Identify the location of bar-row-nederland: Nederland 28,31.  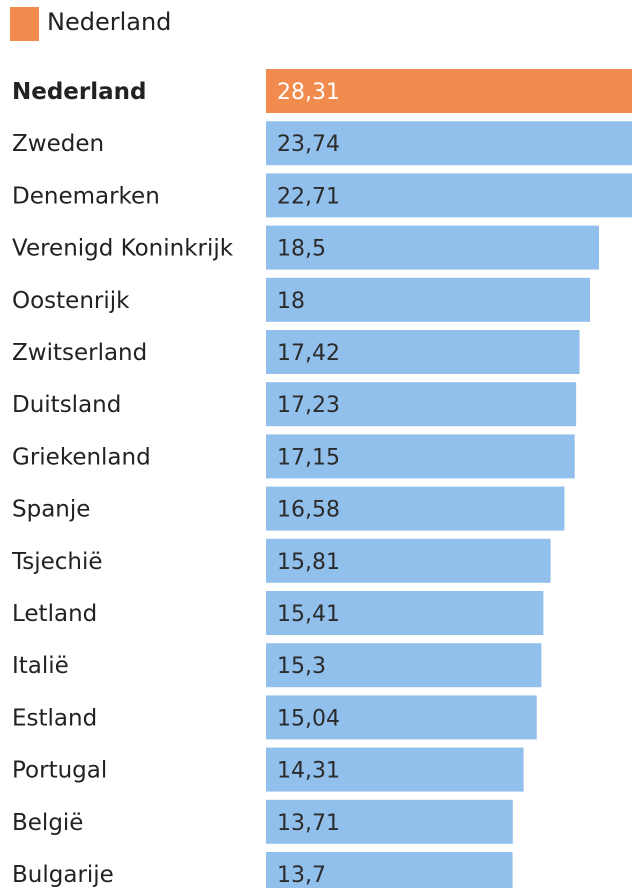
(322, 91).